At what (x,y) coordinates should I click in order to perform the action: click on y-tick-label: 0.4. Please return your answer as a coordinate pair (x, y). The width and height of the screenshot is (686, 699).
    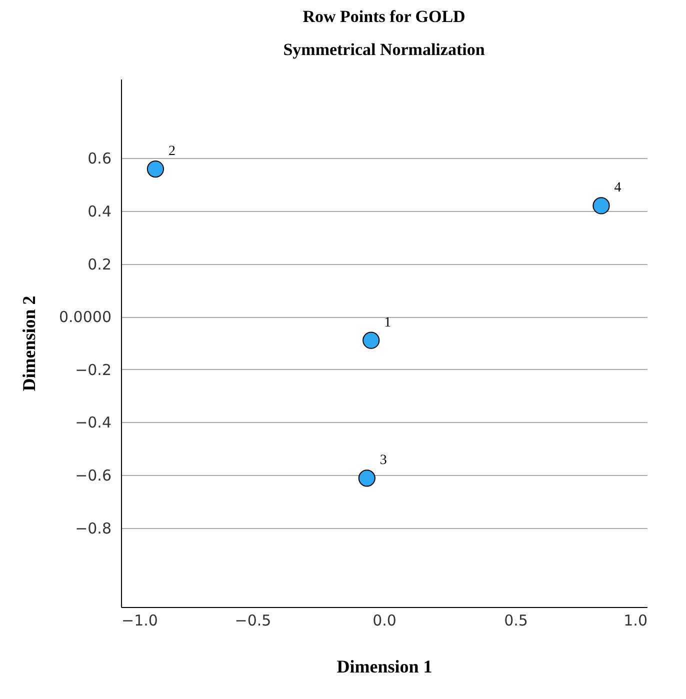
    Looking at the image, I should click on (100, 211).